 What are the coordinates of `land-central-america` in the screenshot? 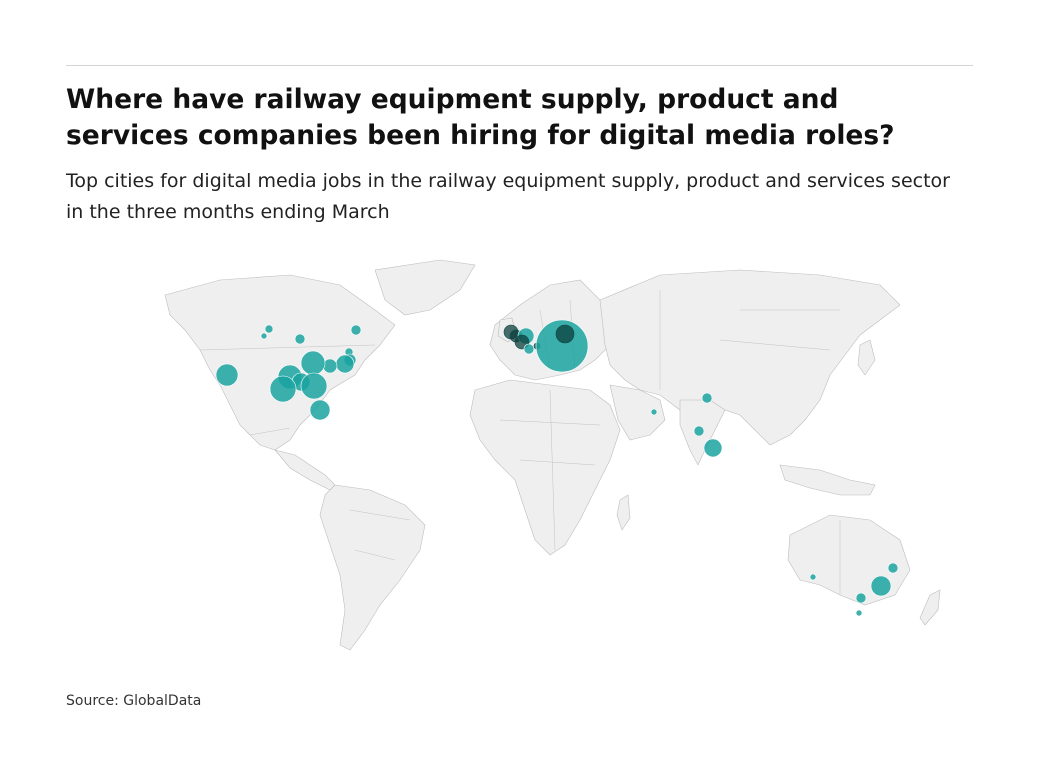 It's located at (305, 470).